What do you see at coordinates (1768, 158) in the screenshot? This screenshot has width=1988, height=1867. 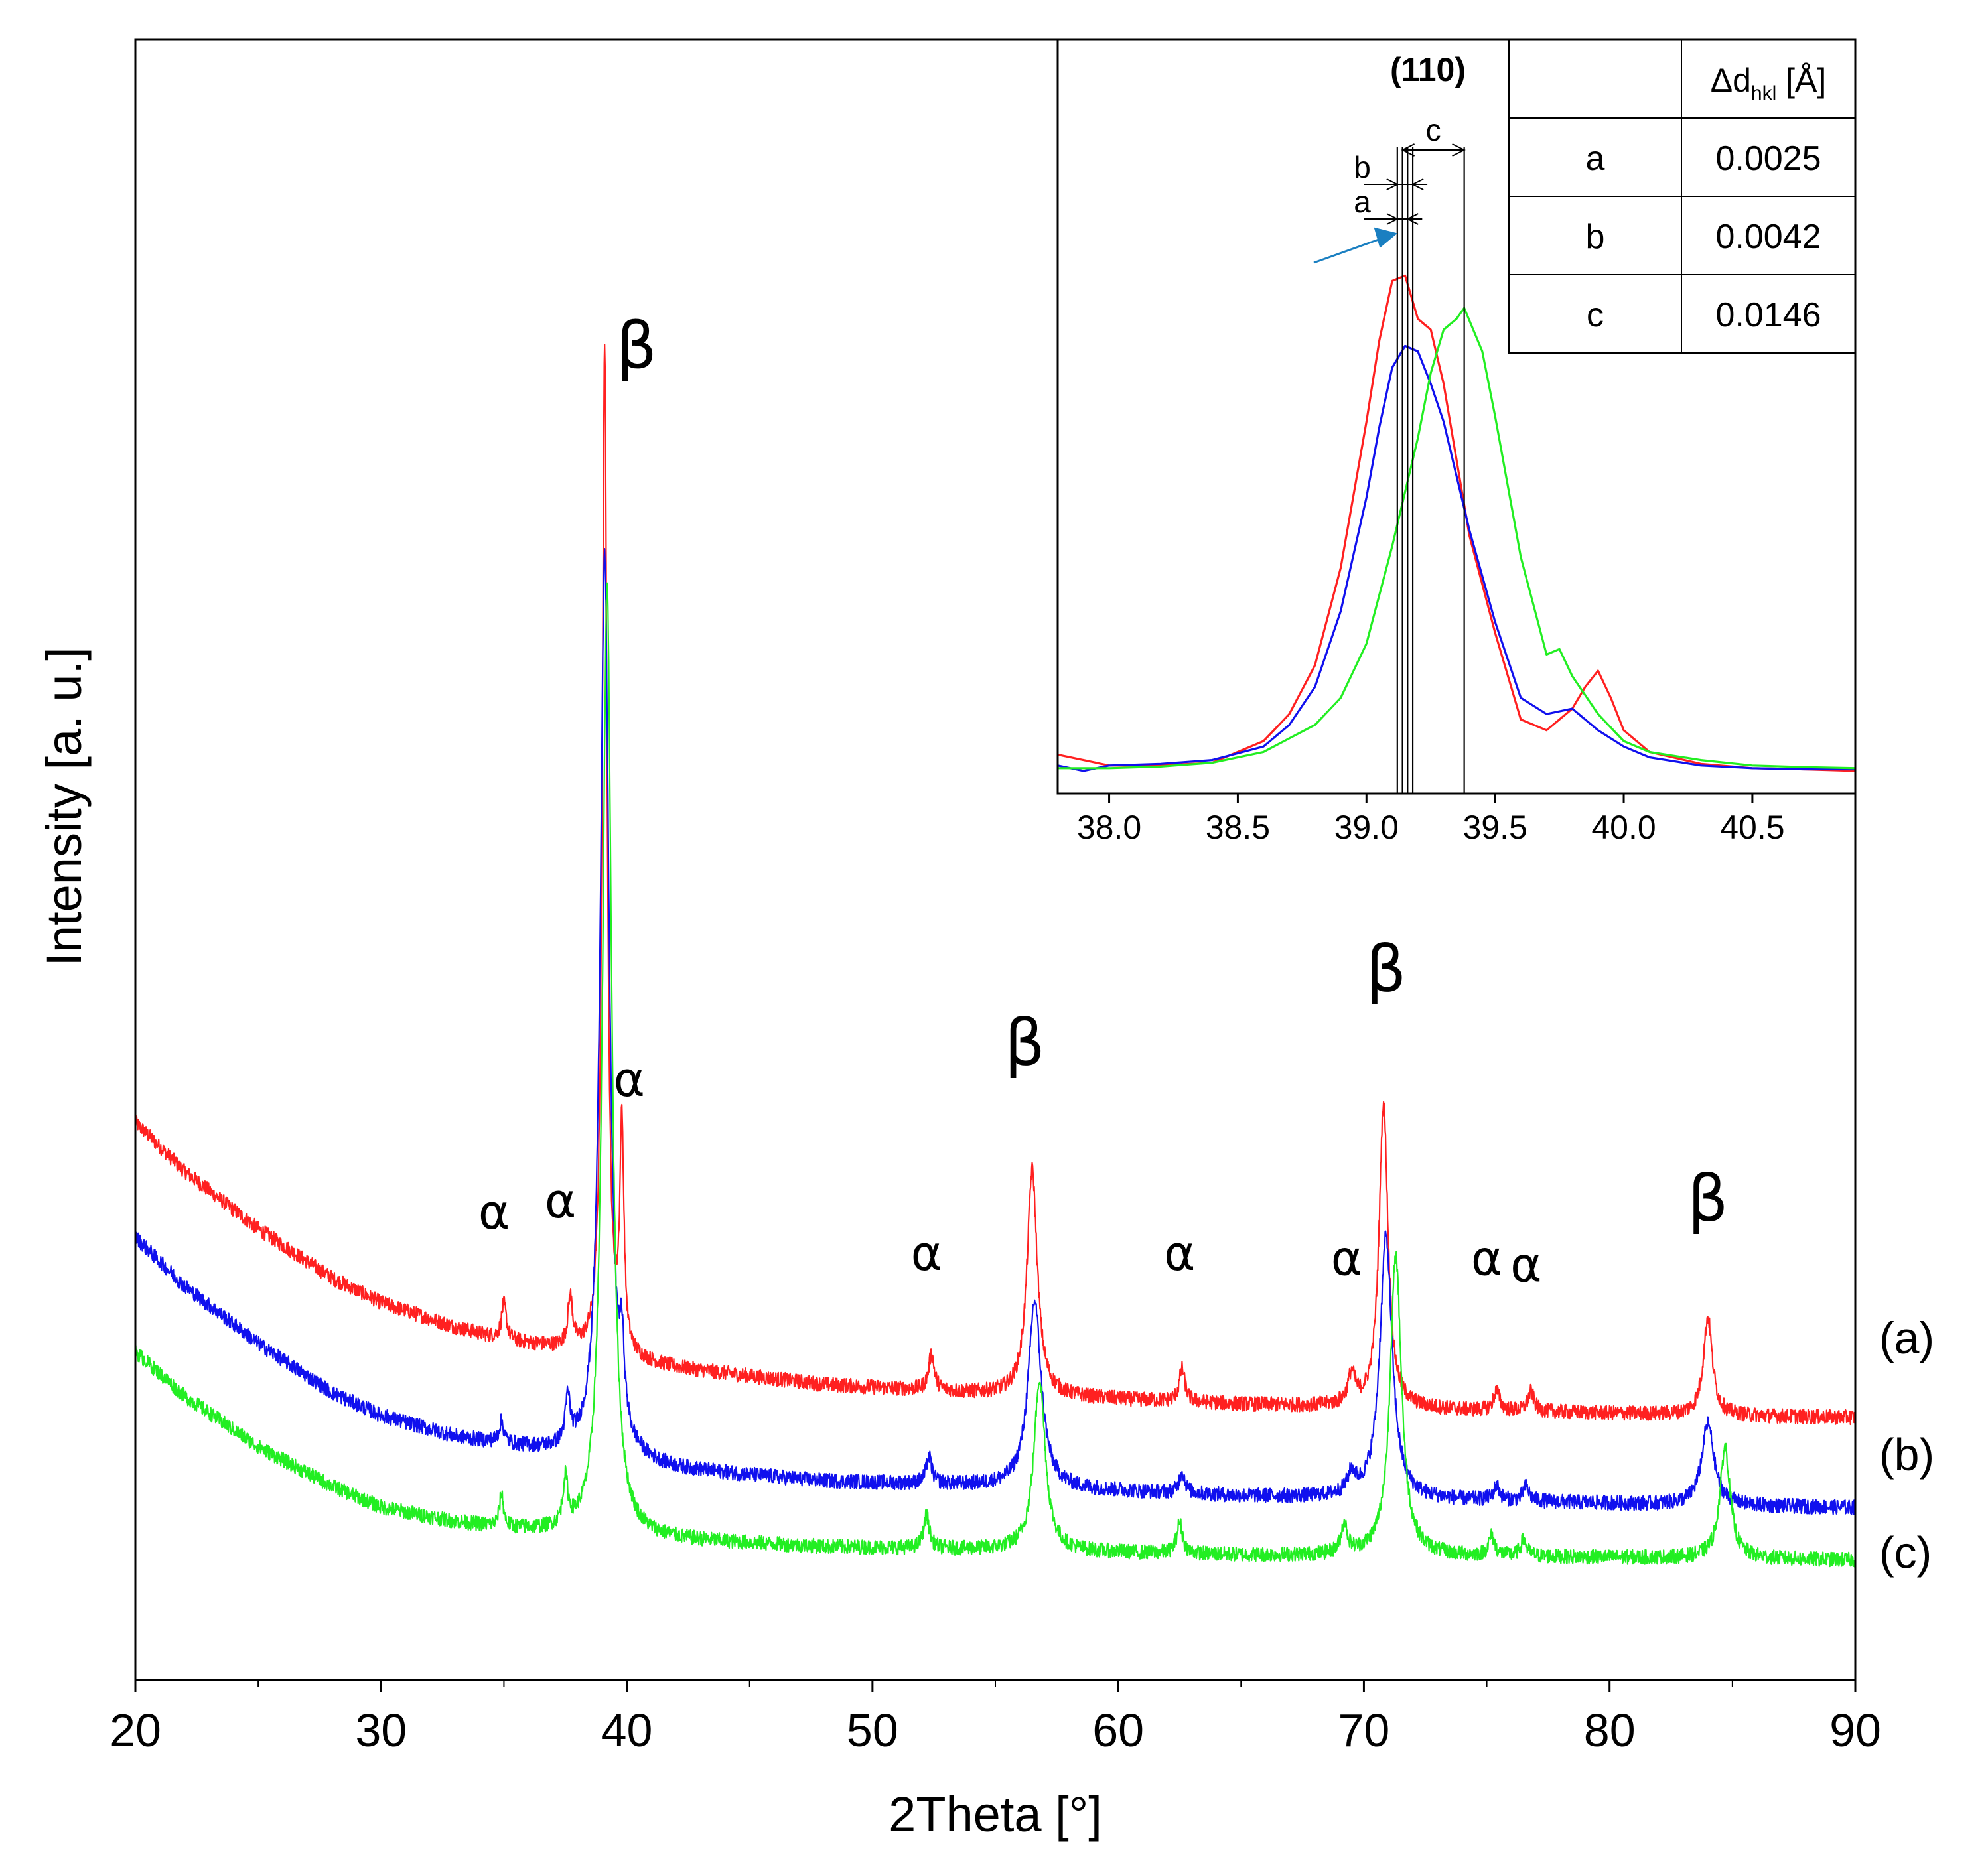 I see `table-row-value: 0.0025` at bounding box center [1768, 158].